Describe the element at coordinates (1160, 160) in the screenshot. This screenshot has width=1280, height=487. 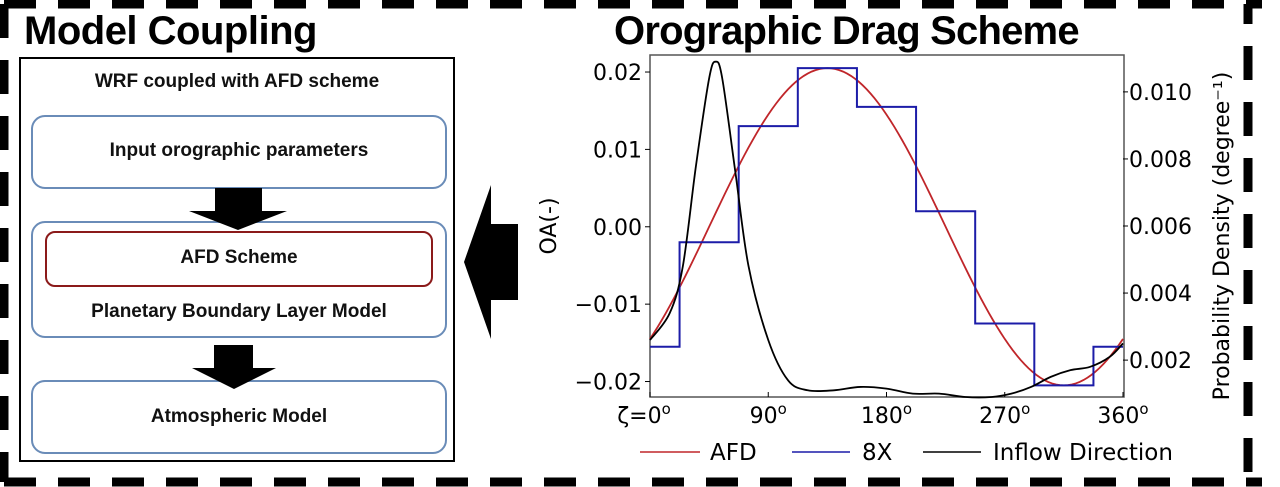
I see `y2-tick-label: 0.008` at that location.